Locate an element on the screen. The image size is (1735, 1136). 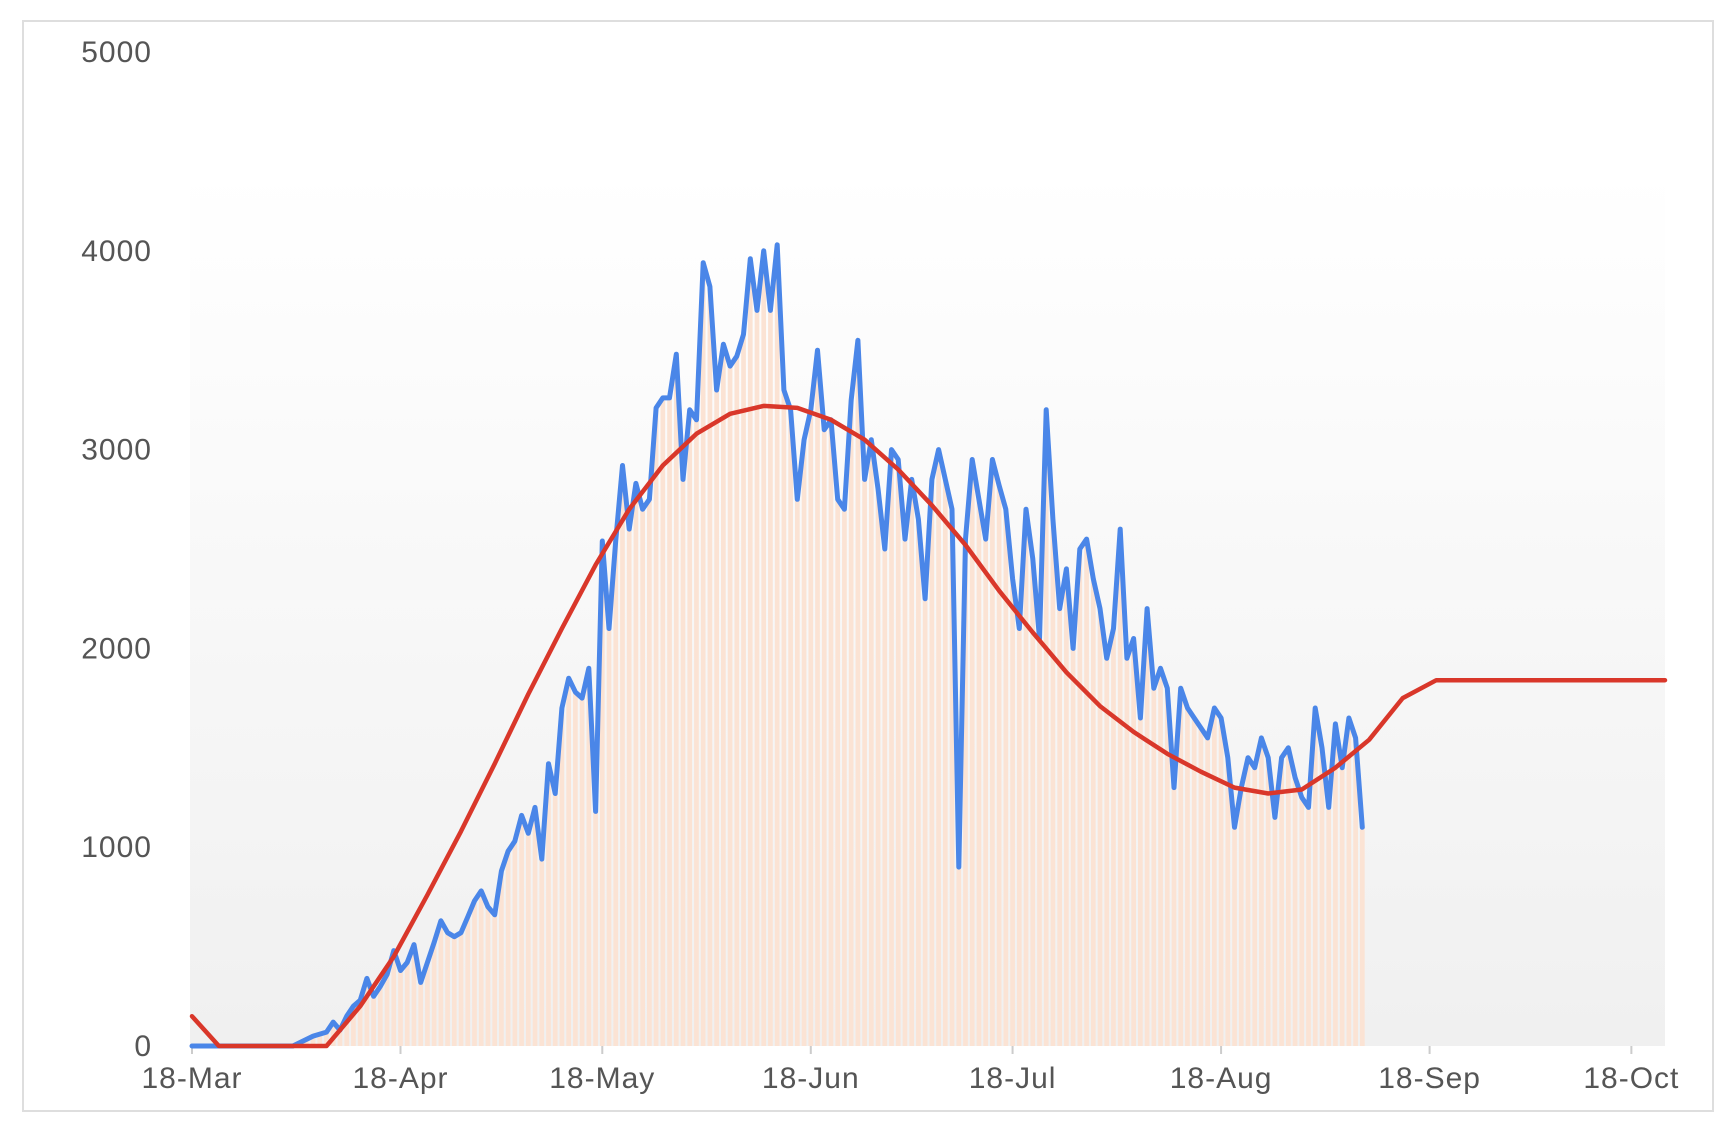
x-tick-label: 18-Oct is located at coordinates (1631, 1078).